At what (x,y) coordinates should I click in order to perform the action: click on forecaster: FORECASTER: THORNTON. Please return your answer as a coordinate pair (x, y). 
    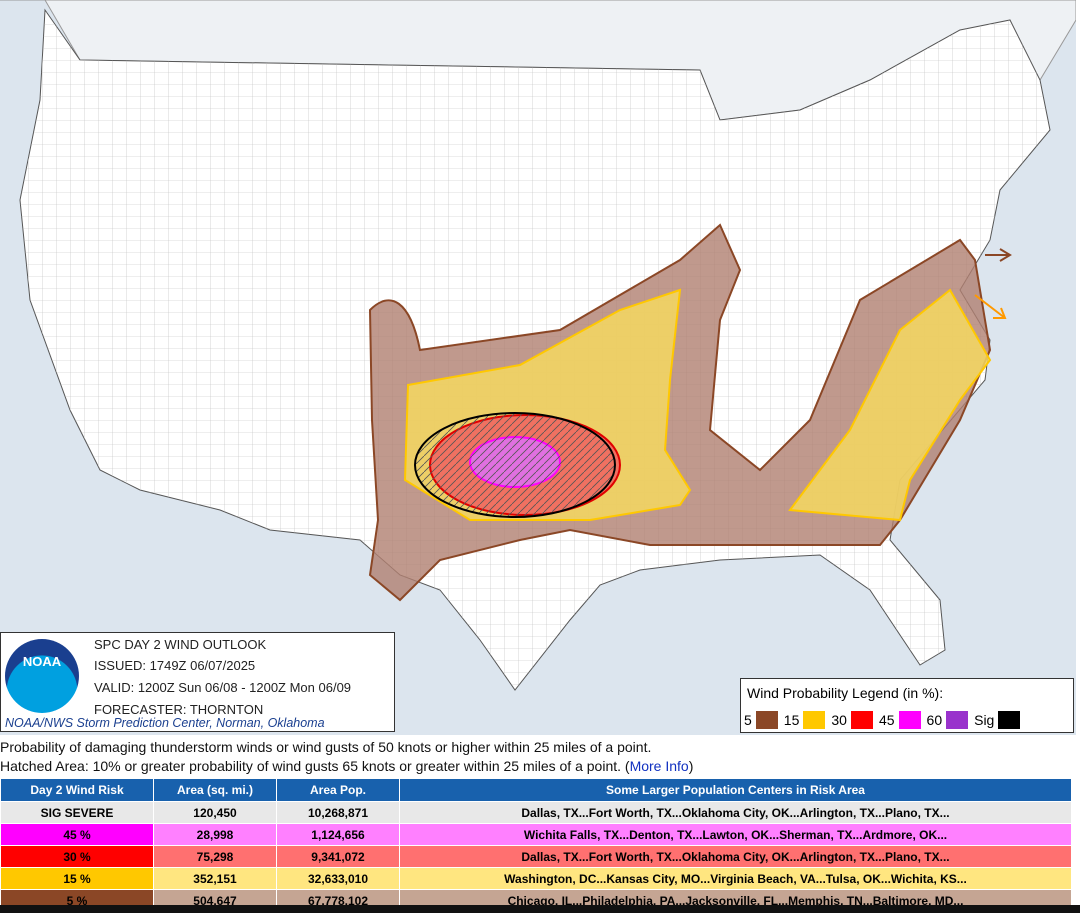
    Looking at the image, I should click on (179, 709).